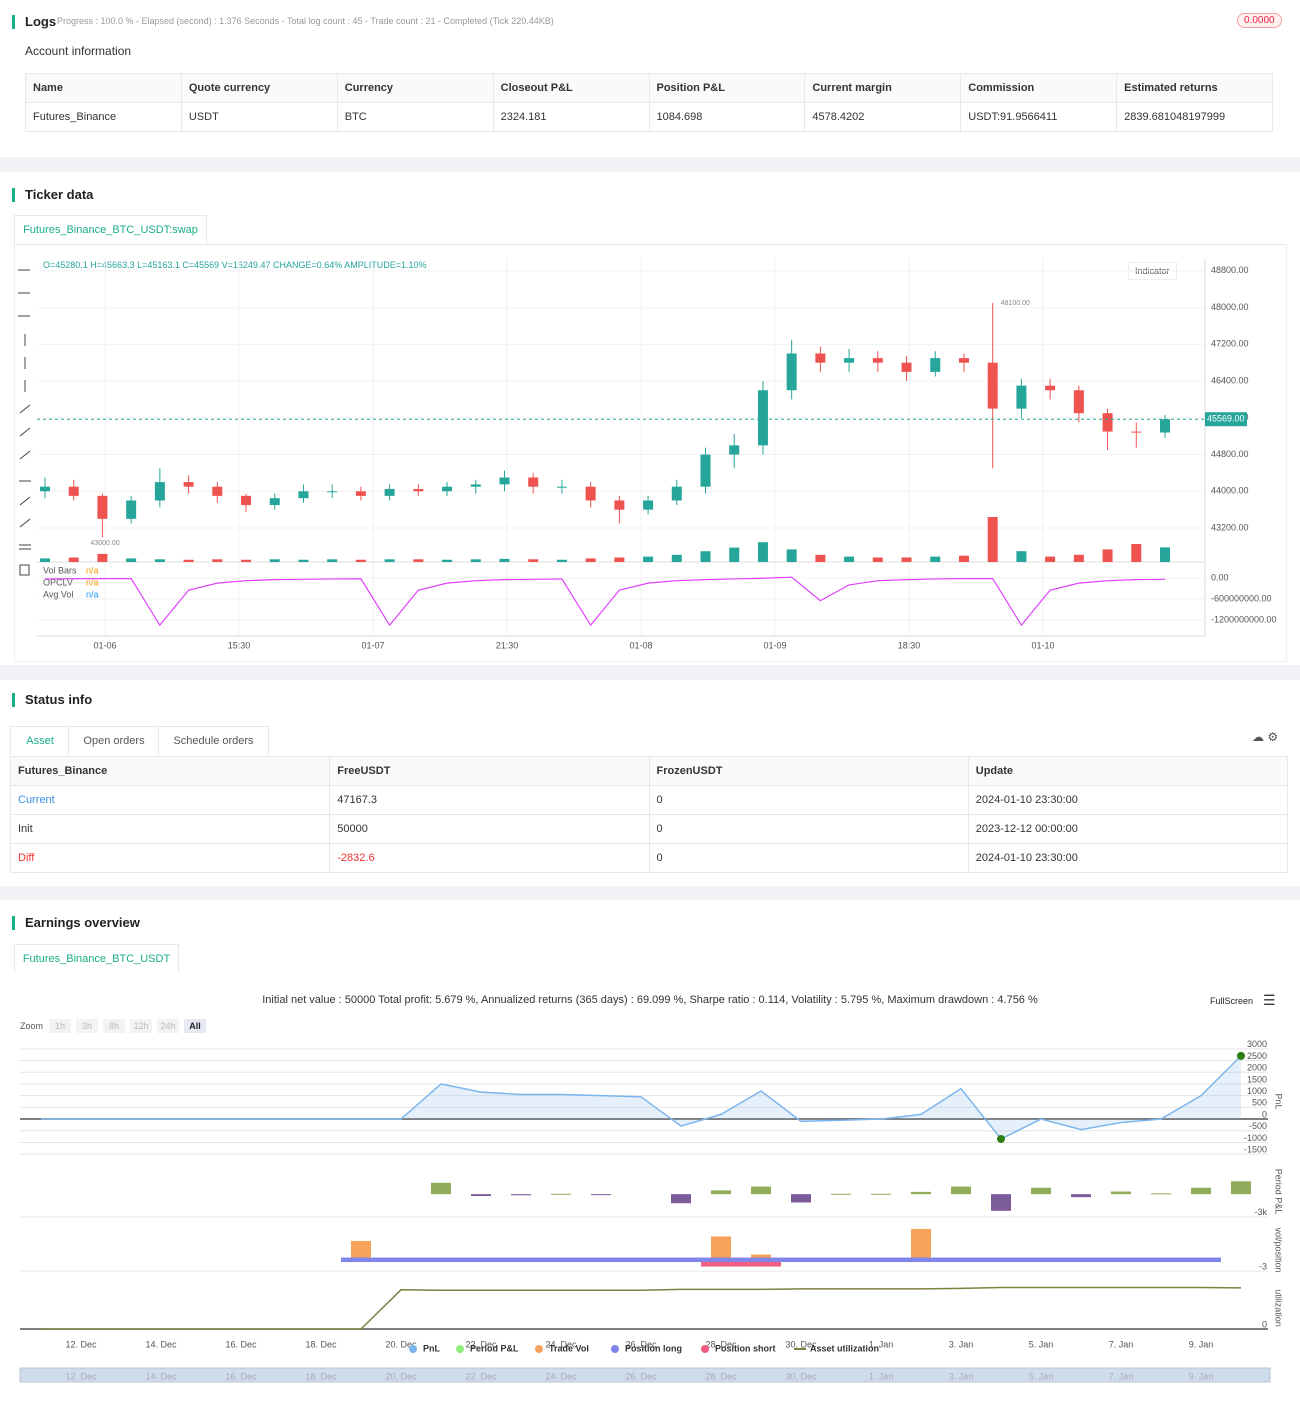 The image size is (1300, 1405). What do you see at coordinates (1244, 619) in the screenshot?
I see `y-tick-label: -1200000000.00` at bounding box center [1244, 619].